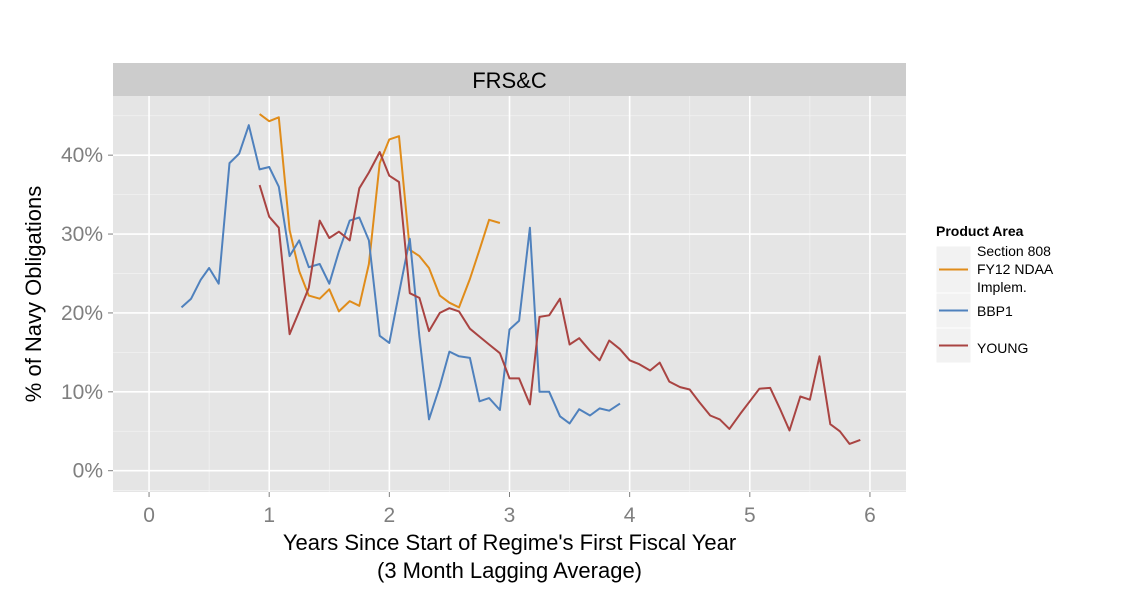  What do you see at coordinates (88, 471) in the screenshot?
I see `y-tick-label: 0%` at bounding box center [88, 471].